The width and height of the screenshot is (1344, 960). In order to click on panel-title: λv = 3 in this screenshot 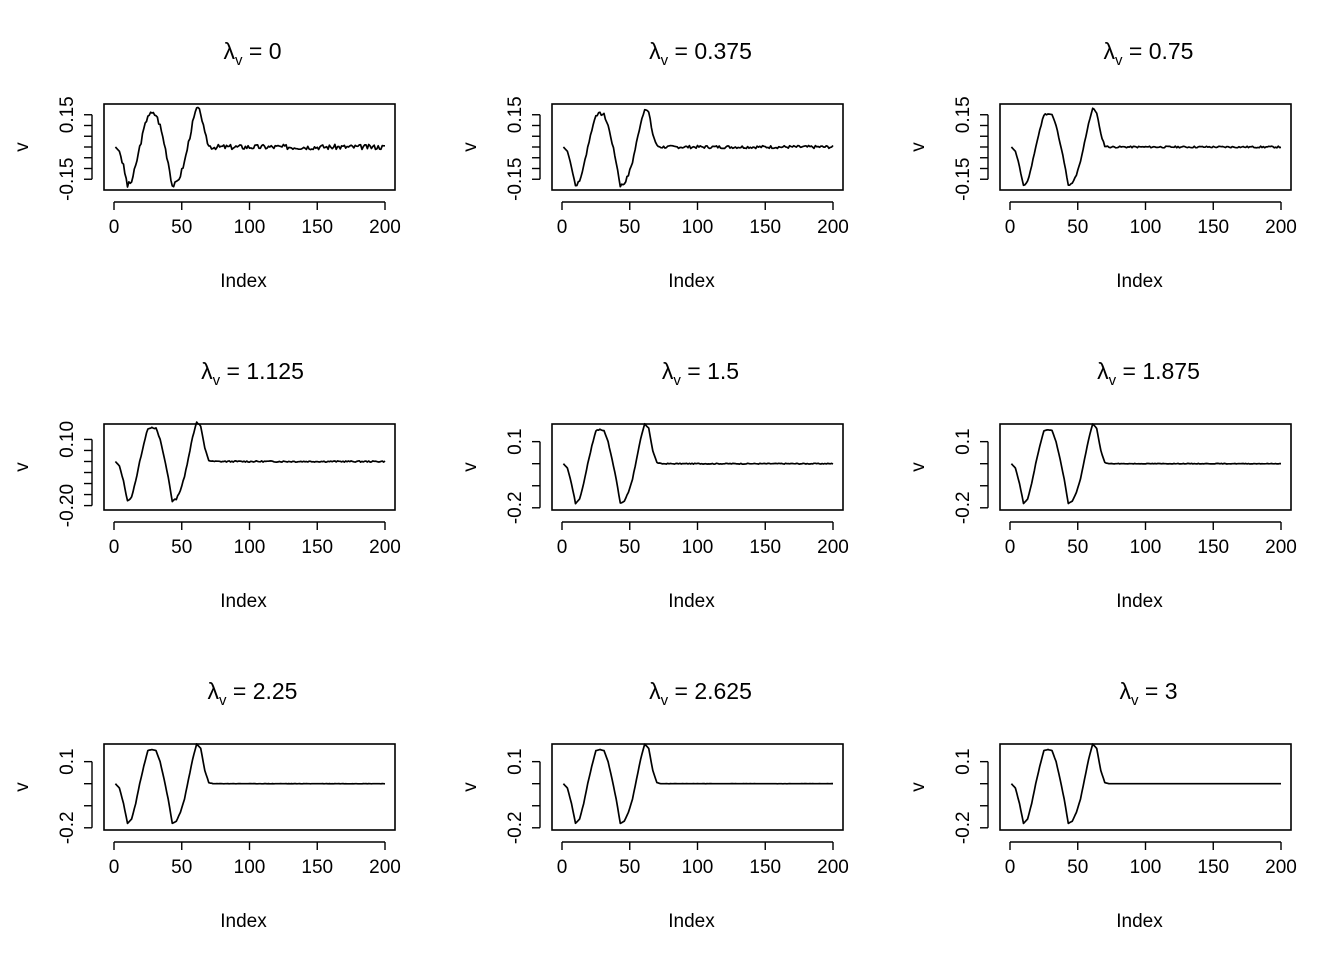, I will do `click(1148, 693)`.